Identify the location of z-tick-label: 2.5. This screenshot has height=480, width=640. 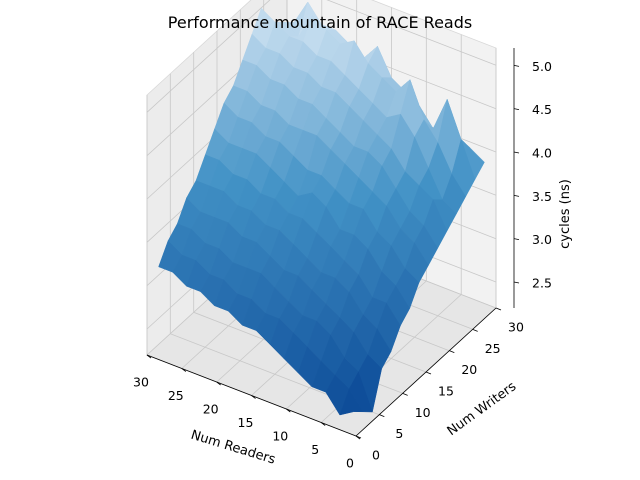
(542, 283).